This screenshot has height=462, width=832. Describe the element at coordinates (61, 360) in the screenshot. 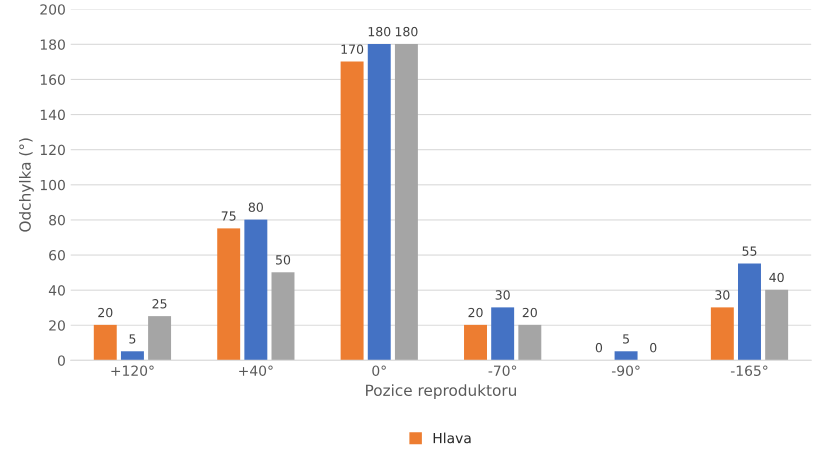

I see `y-tick-label: 0` at that location.